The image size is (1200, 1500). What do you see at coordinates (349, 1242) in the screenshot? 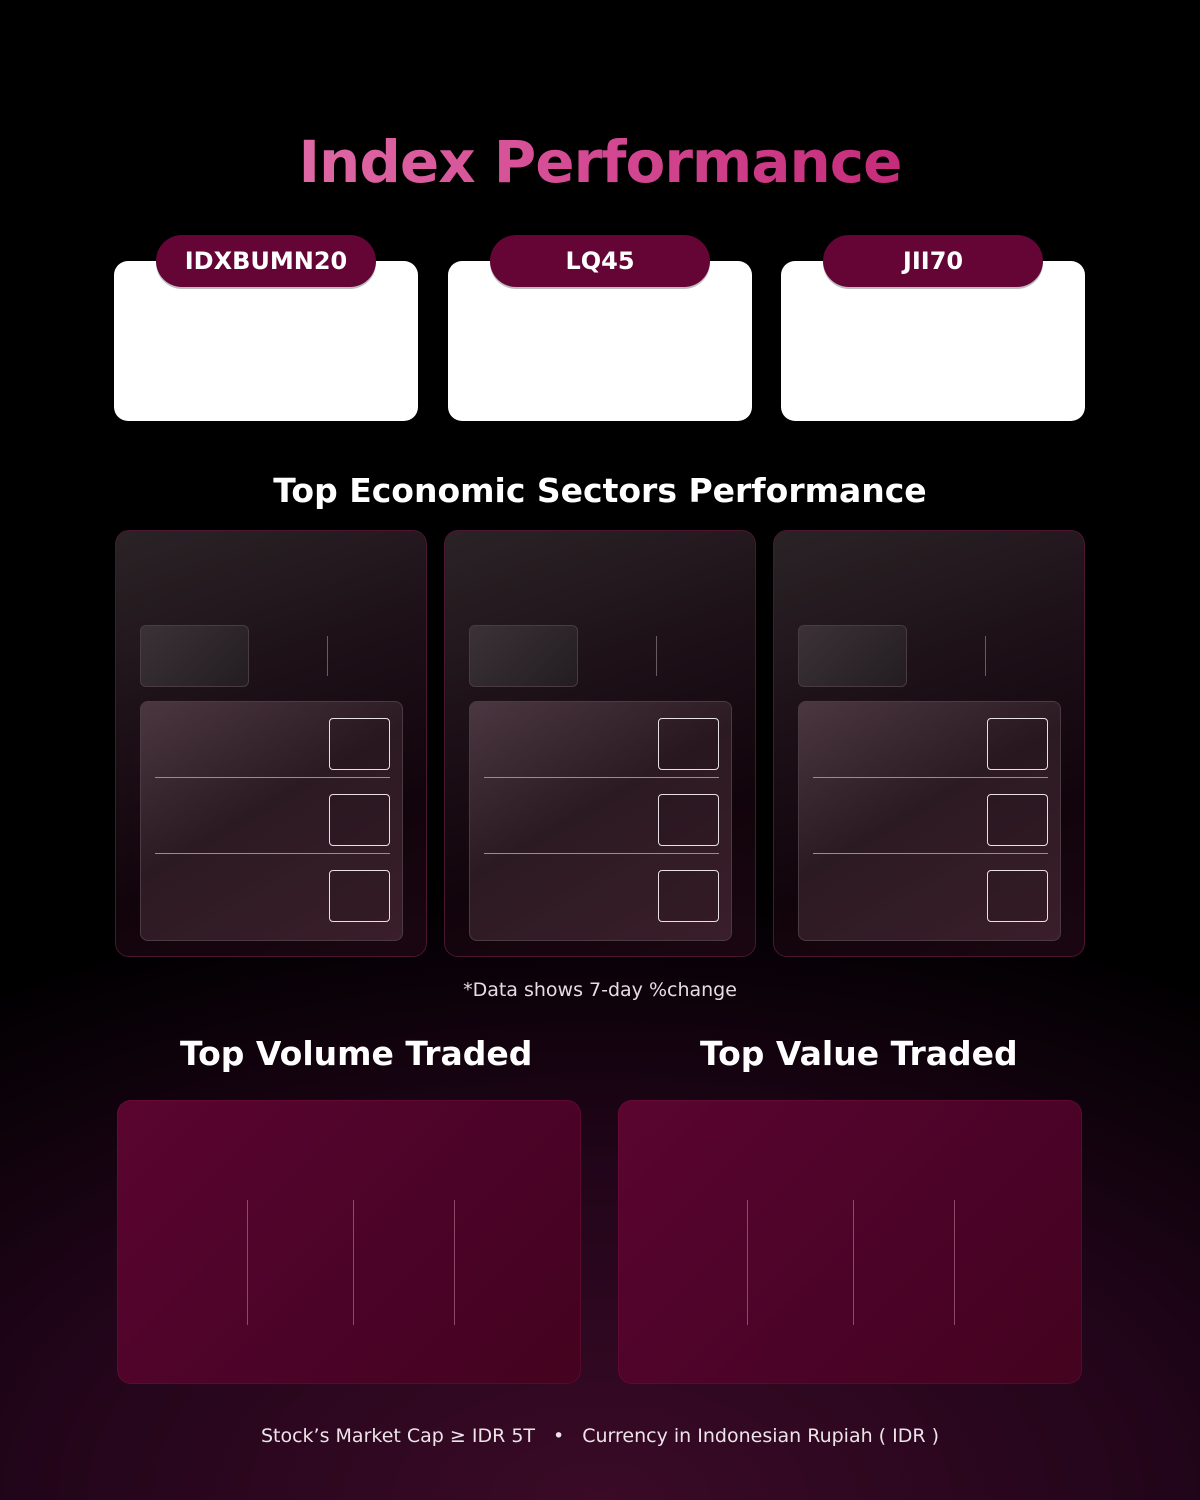
I see `top-volume-card` at bounding box center [349, 1242].